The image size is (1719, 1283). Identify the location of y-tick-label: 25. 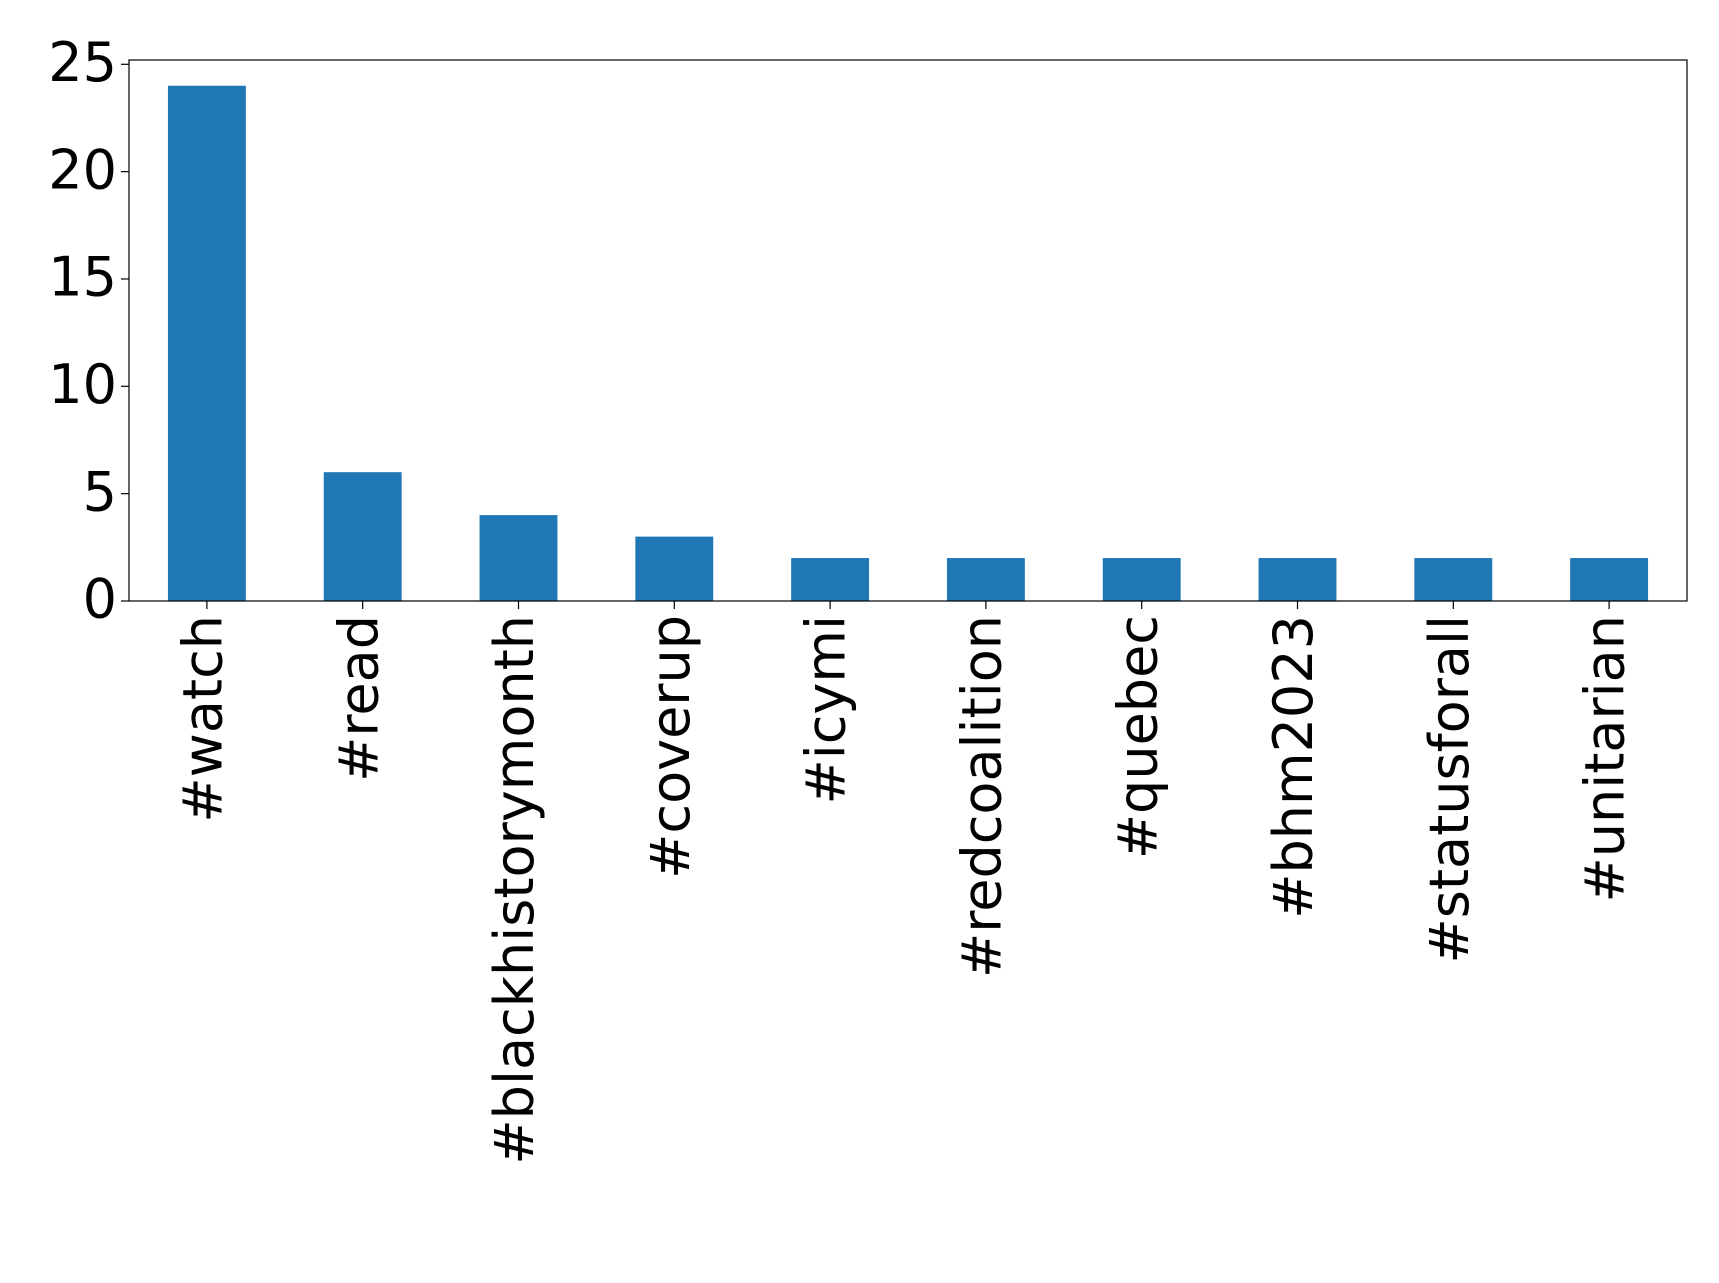
(82, 62).